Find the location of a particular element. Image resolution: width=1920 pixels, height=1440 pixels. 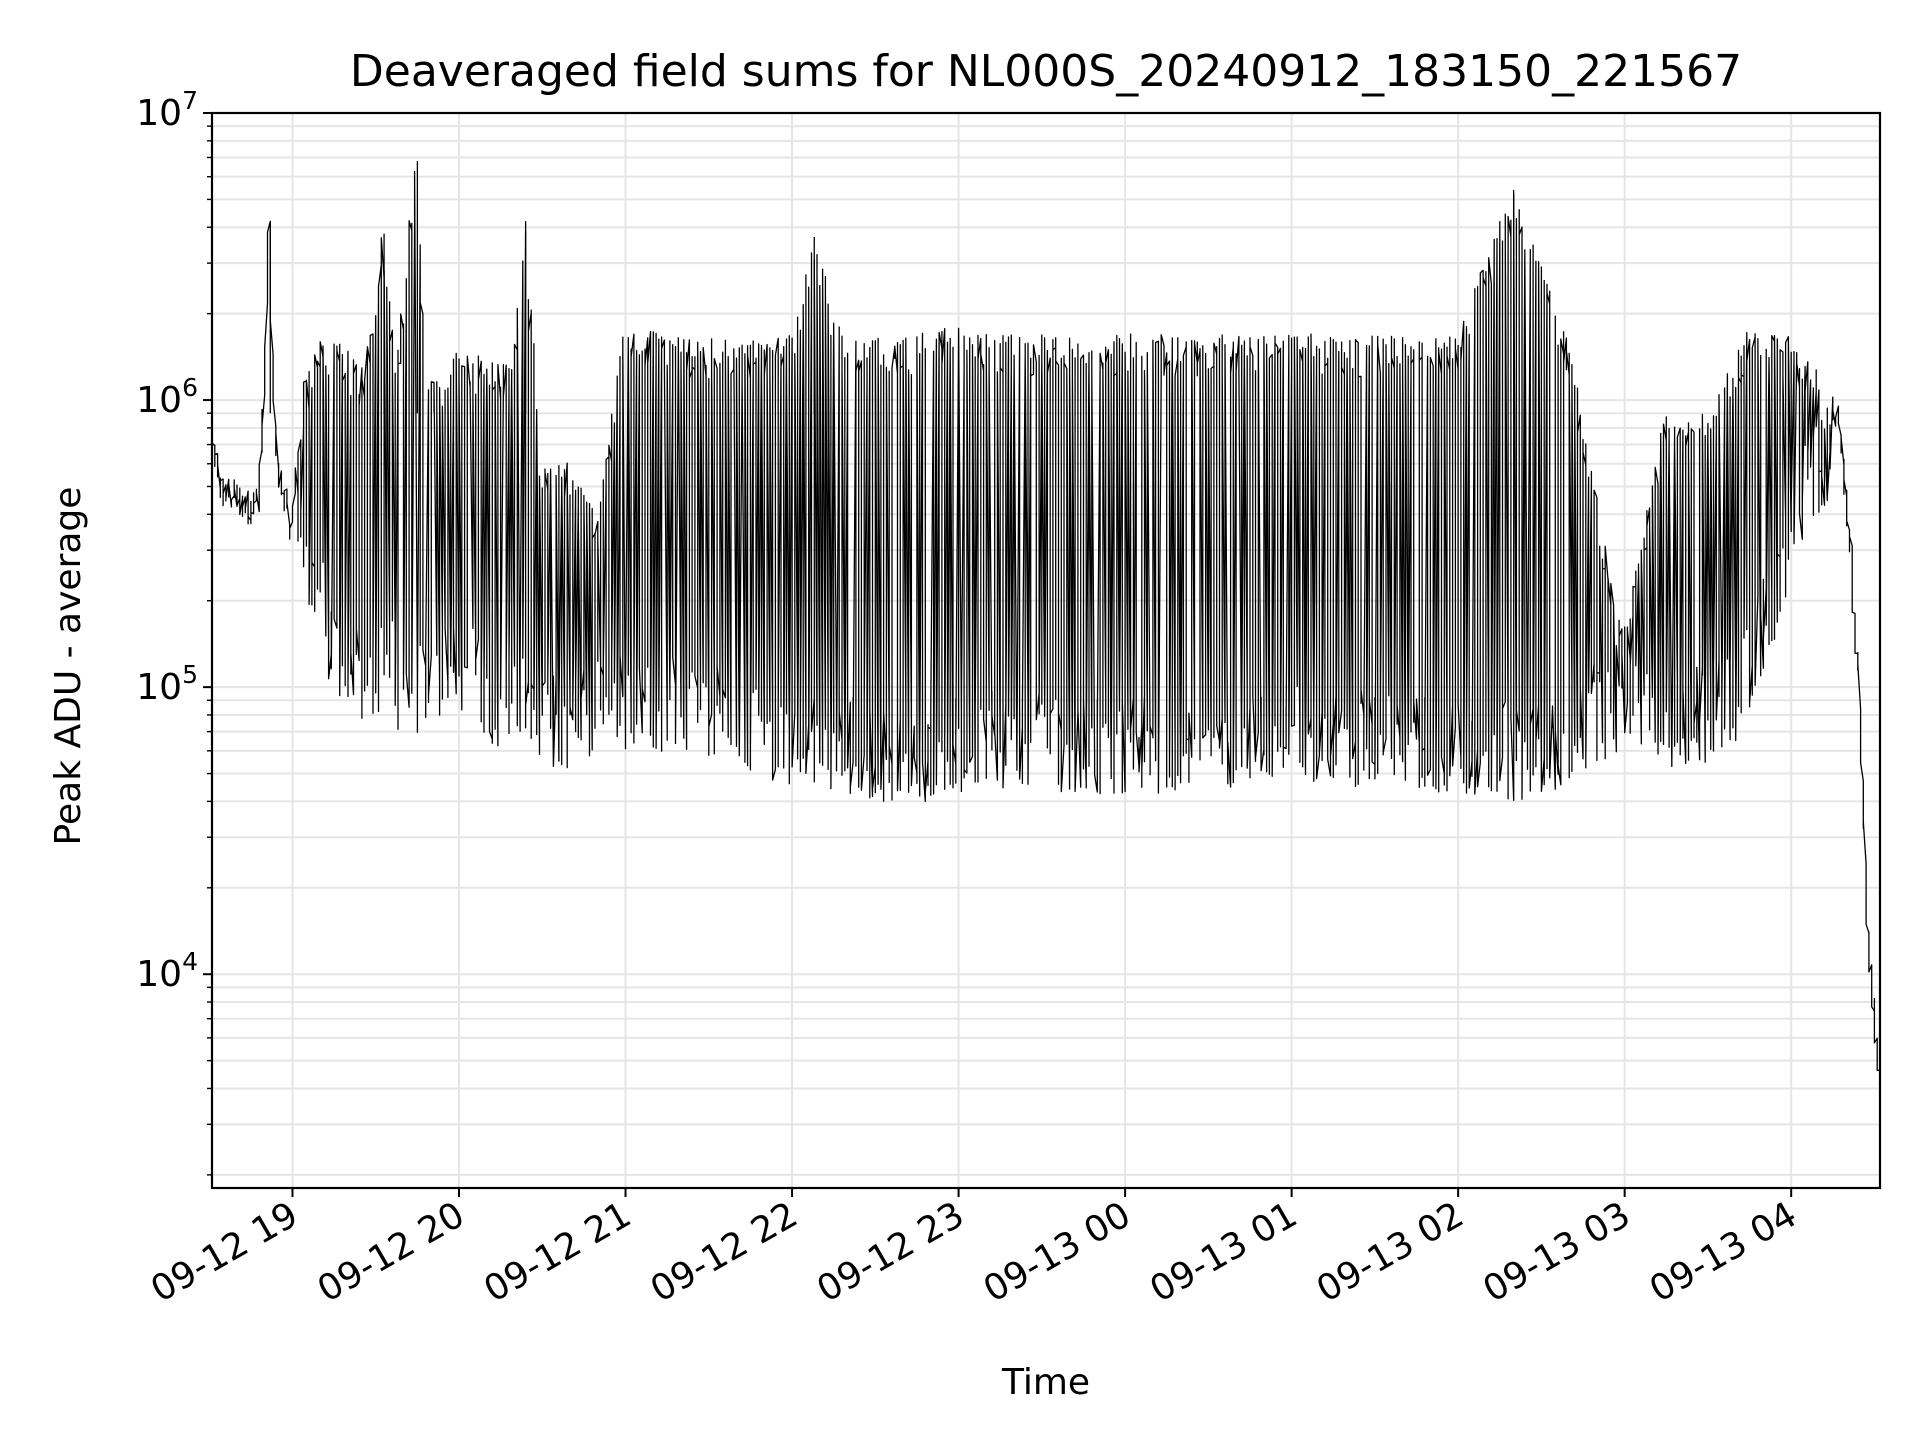

y-tick-exponent: 6 is located at coordinates (190, 387).